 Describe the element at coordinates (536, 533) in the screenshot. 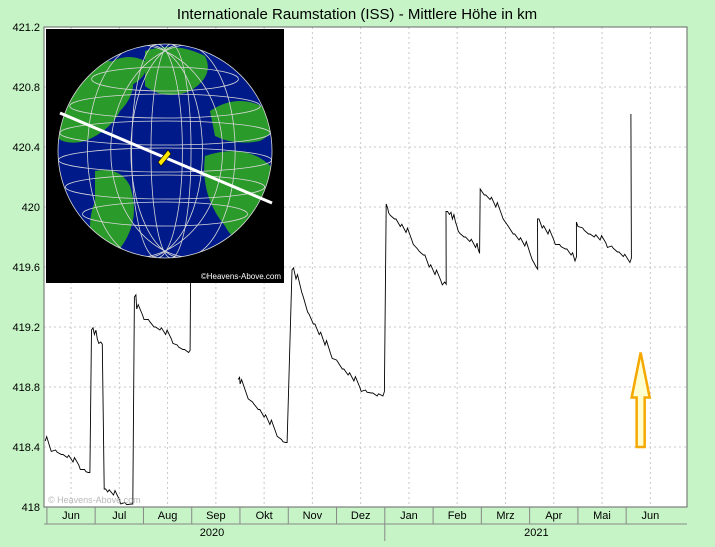

I see `year-label: 2021` at that location.